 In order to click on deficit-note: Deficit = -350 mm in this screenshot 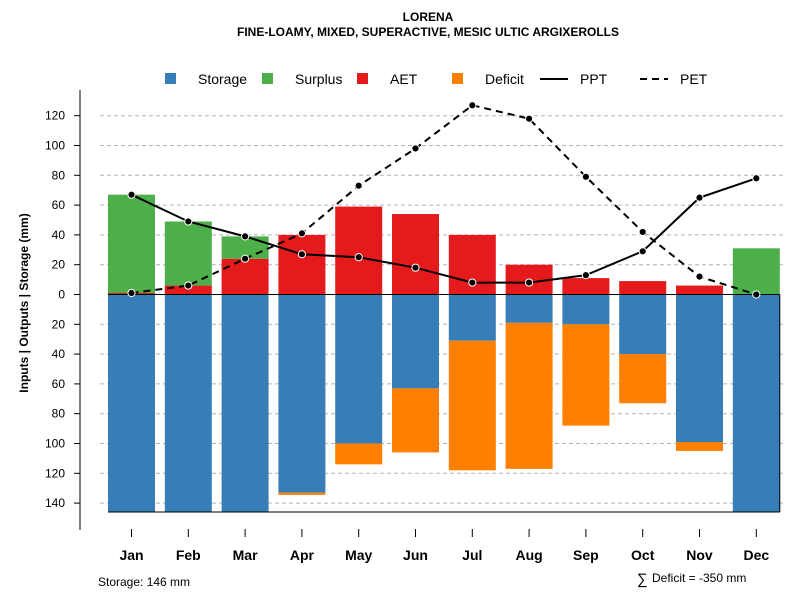, I will do `click(699, 578)`.